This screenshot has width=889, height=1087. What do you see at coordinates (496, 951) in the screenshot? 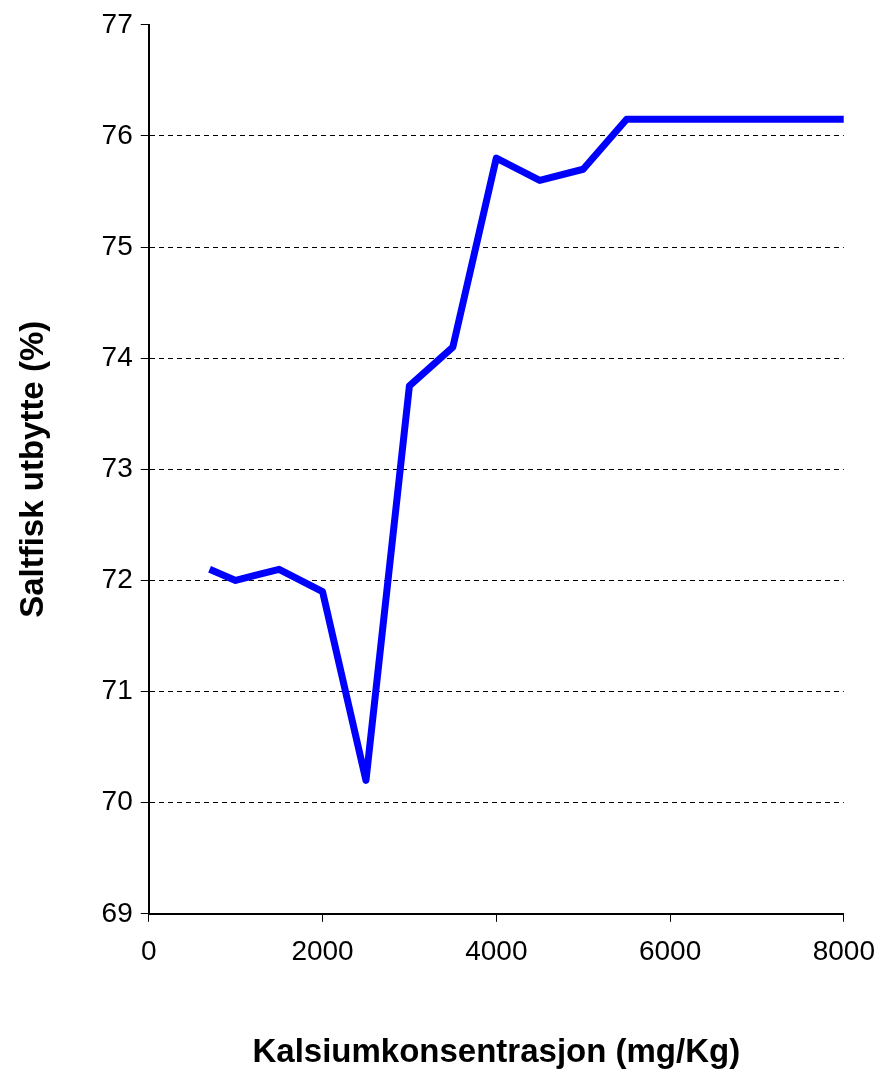
I see `x-tick-label: 4000` at bounding box center [496, 951].